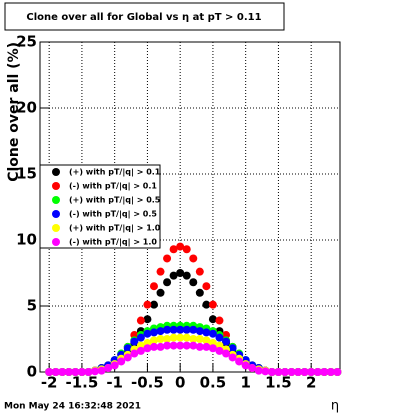  Describe the element at coordinates (113, 186) in the screenshot. I see `legend-label: (-) with pT/|q| > 0.1` at that location.